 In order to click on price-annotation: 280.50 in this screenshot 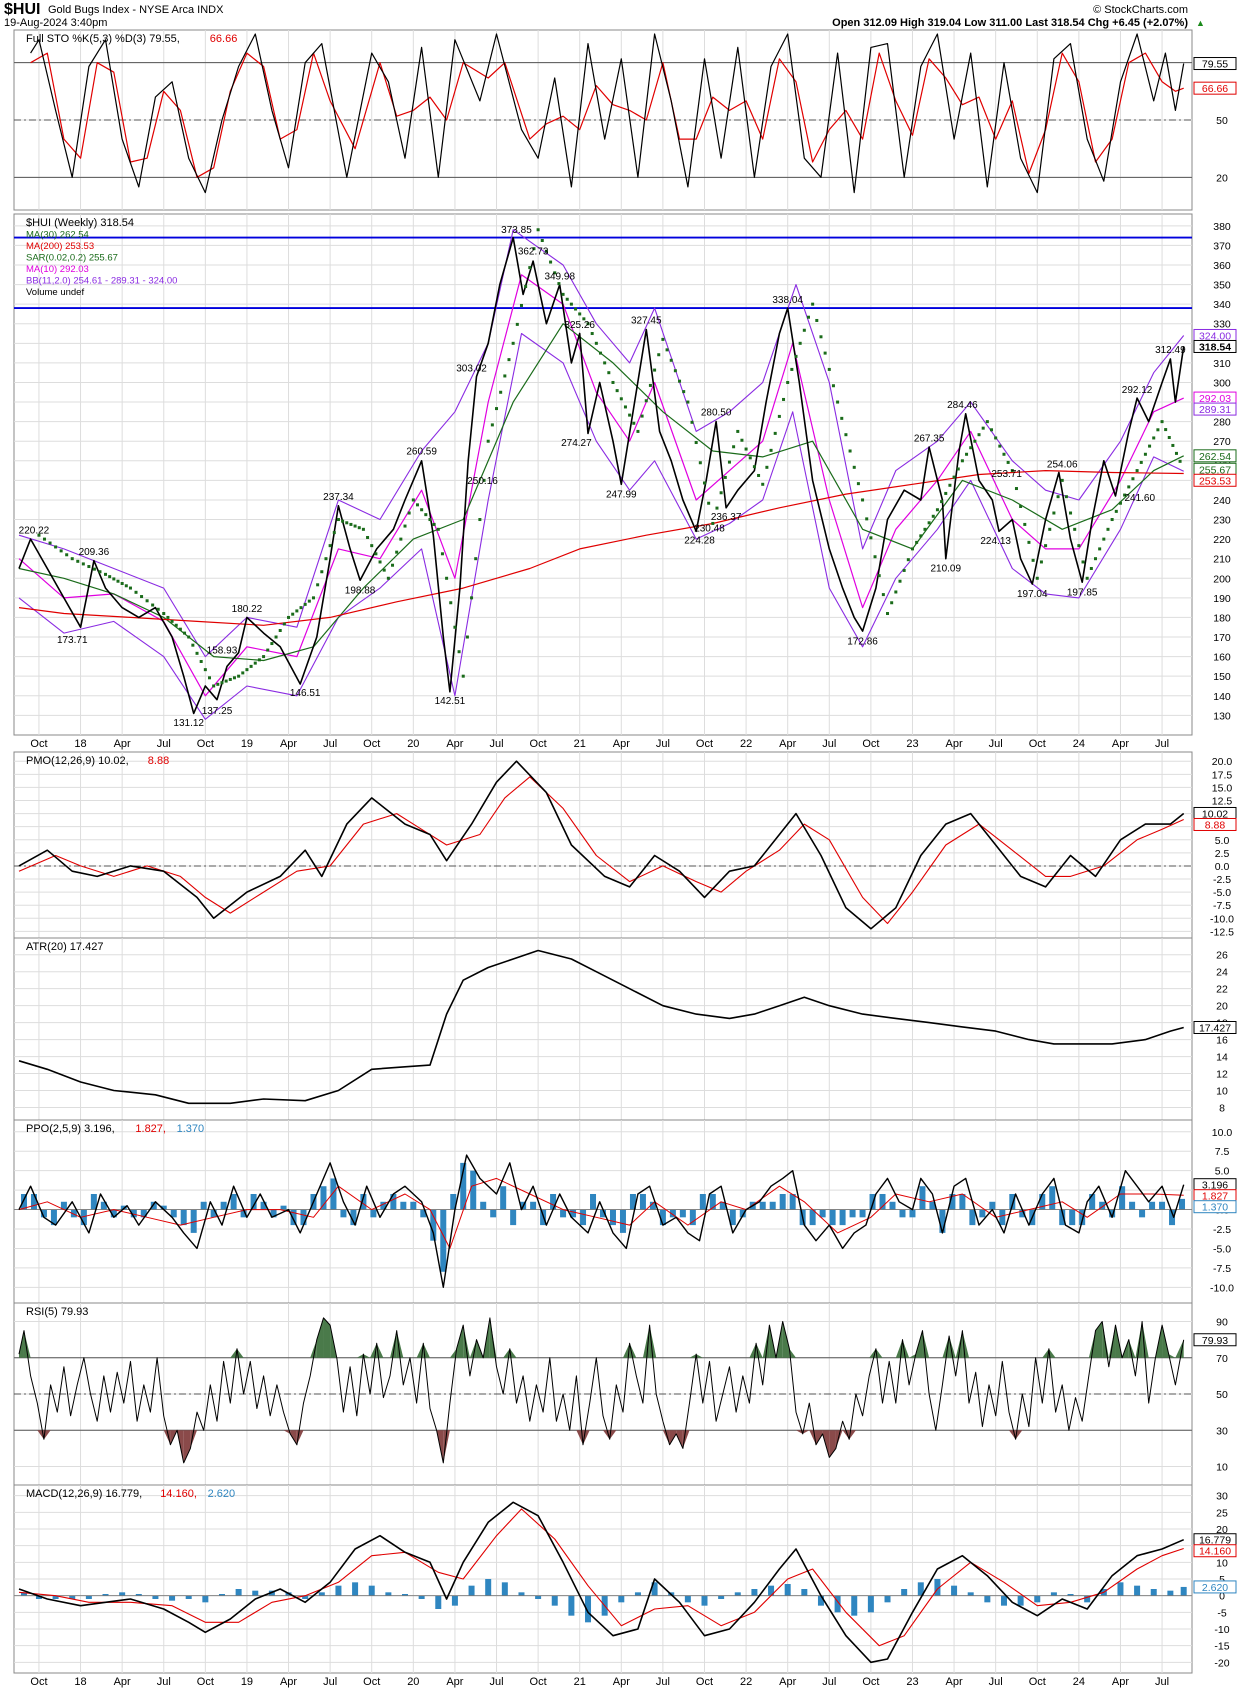, I will do `click(716, 413)`.